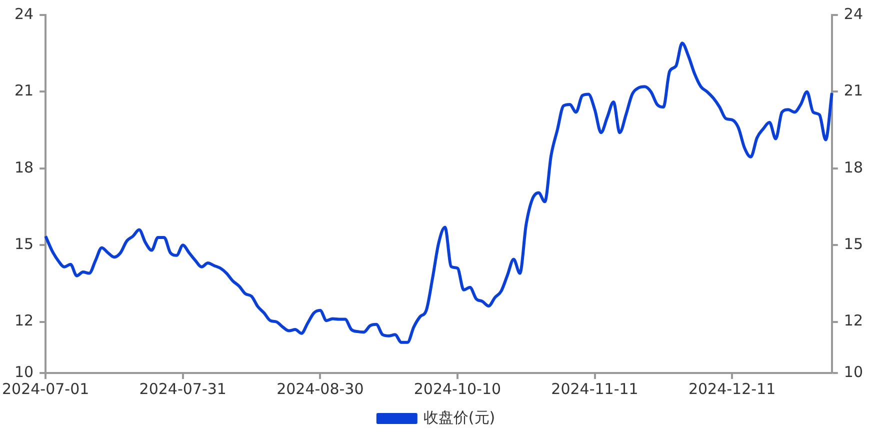  Describe the element at coordinates (320, 389) in the screenshot. I see `x-tick-label: 2024-08-30` at that location.